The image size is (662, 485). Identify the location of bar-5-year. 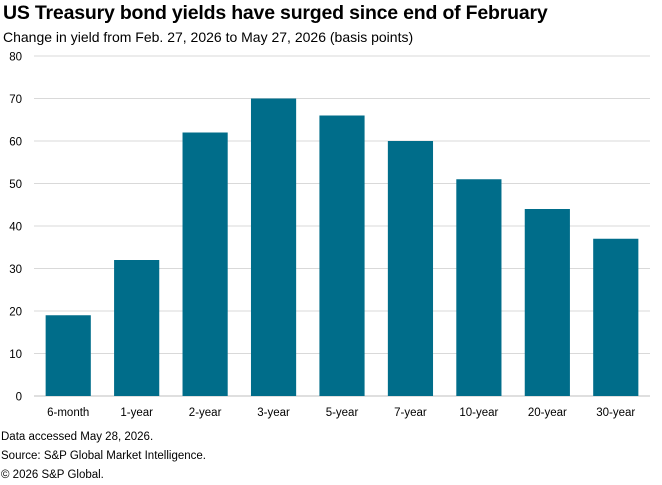
(342, 255).